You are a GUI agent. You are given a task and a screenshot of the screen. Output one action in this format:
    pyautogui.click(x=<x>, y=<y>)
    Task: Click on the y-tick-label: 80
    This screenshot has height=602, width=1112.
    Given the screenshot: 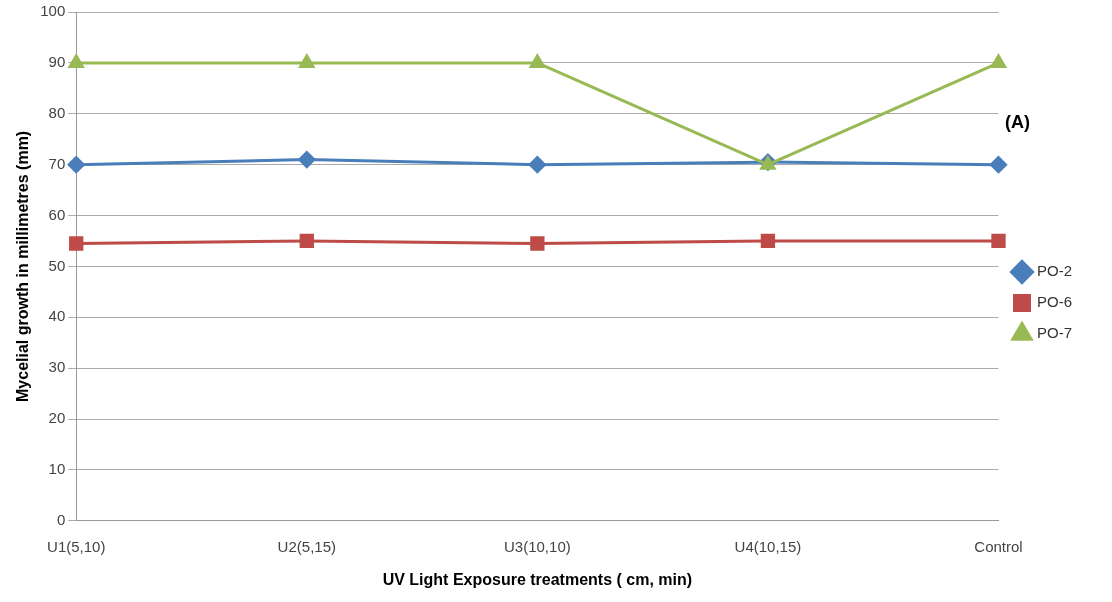 What is the action you would take?
    pyautogui.click(x=57, y=112)
    